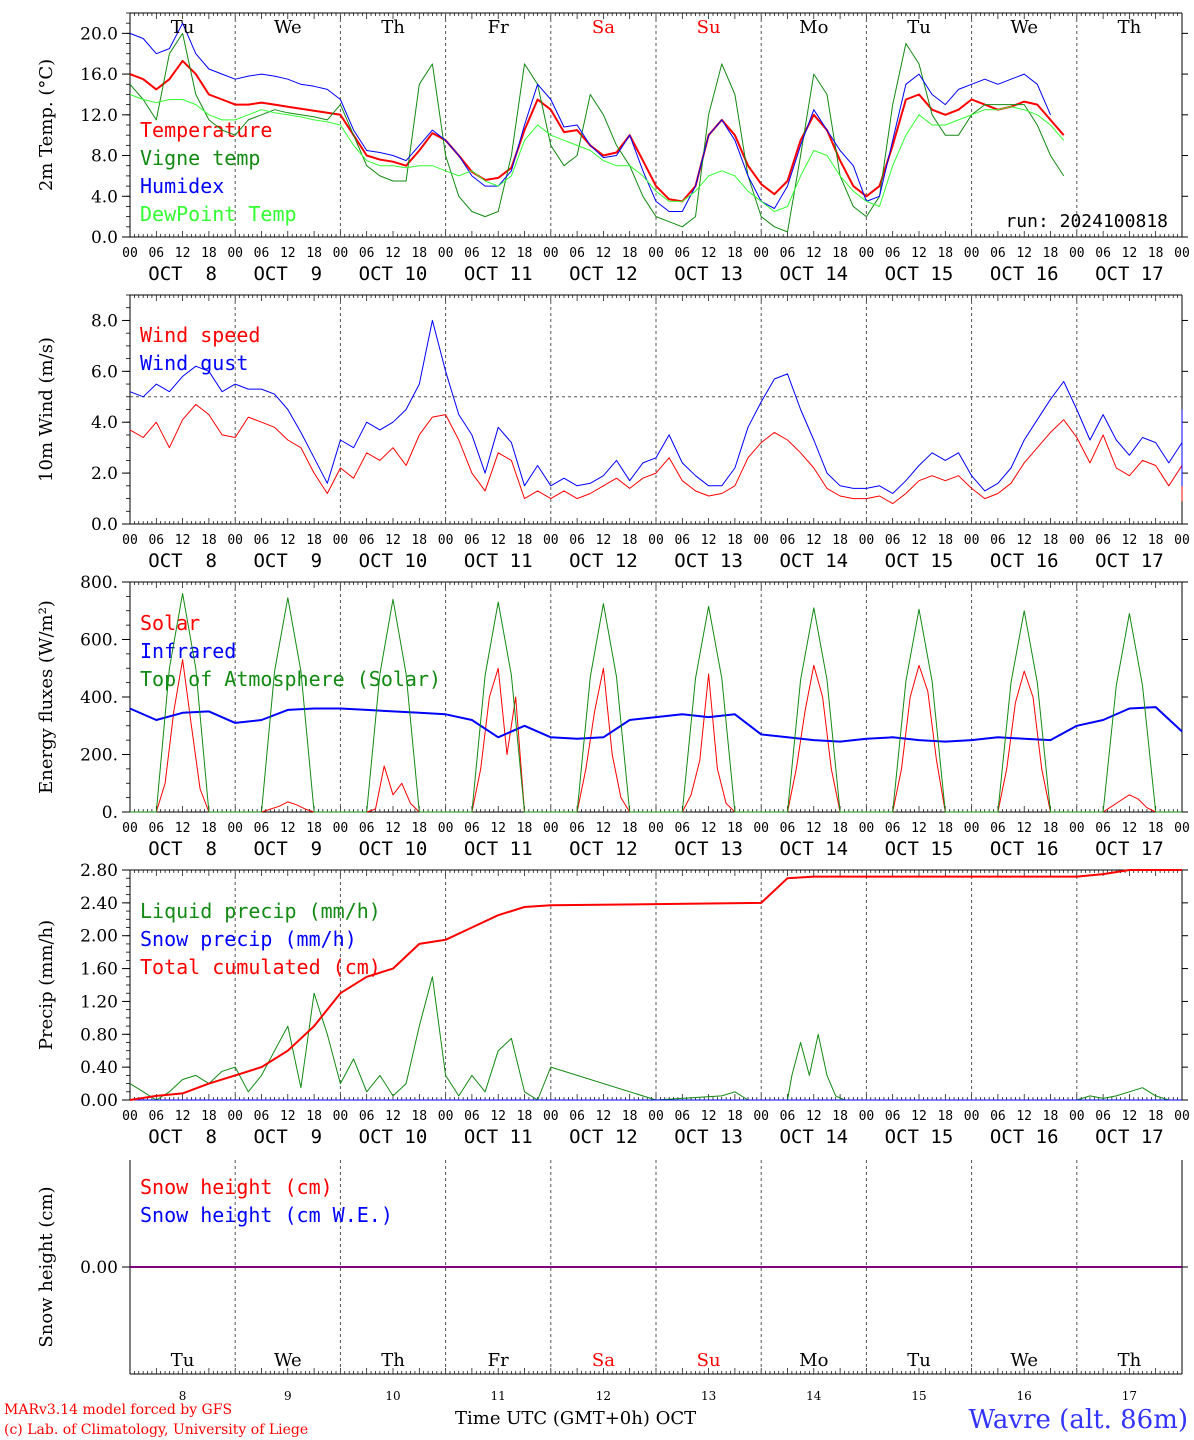  I want to click on y-tick-label: 2.40, so click(99, 904).